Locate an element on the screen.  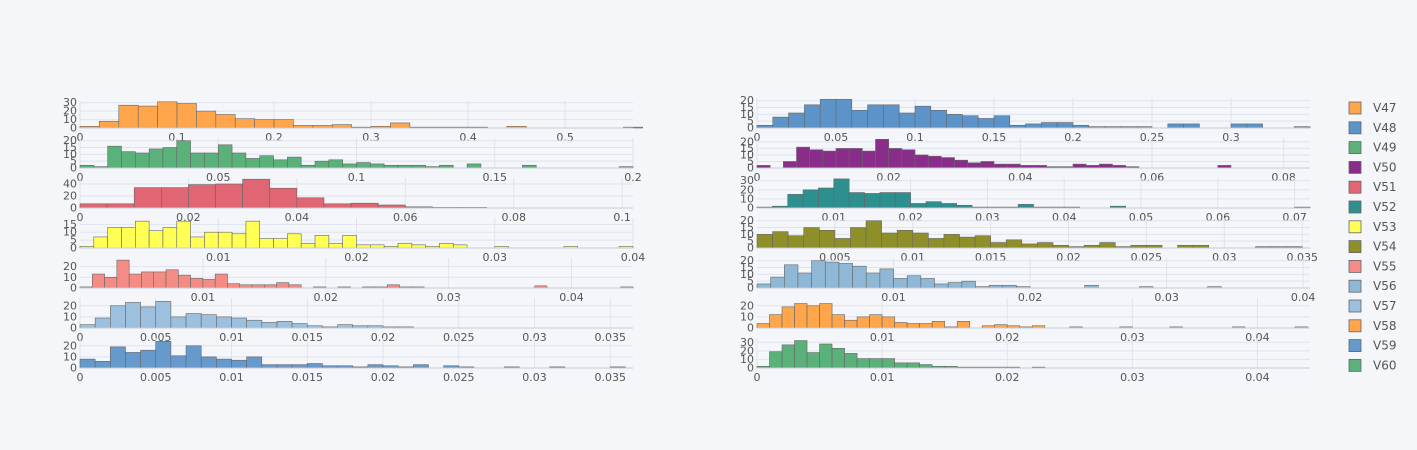
legend-label: V60 is located at coordinates (1384, 365).